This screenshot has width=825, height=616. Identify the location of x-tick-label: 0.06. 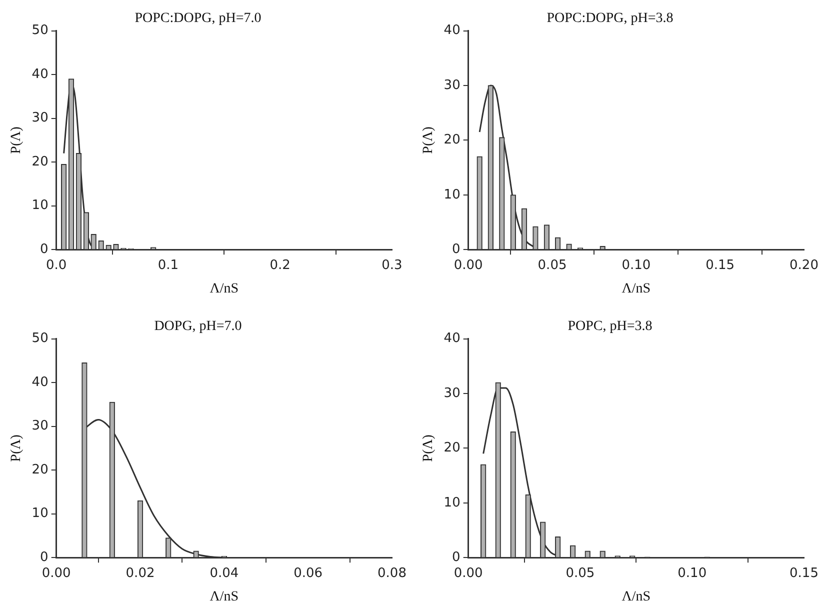
(308, 573).